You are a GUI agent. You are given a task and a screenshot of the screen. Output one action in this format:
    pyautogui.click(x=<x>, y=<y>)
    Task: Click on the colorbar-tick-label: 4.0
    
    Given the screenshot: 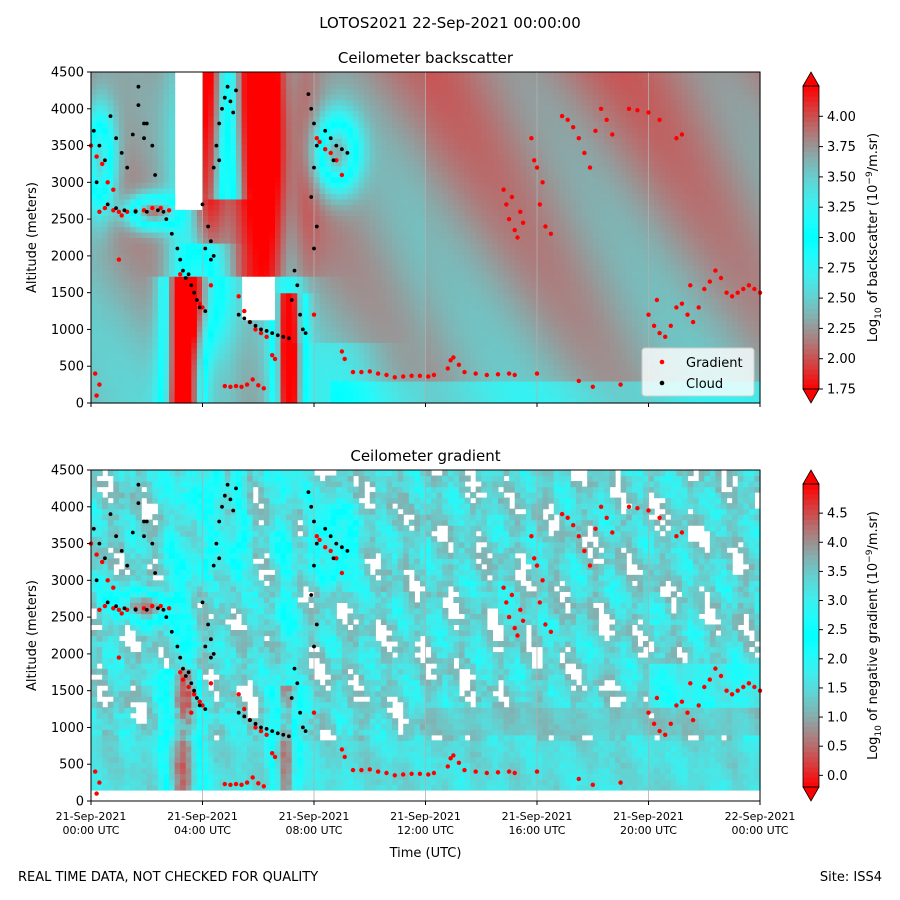 What is the action you would take?
    pyautogui.click(x=837, y=543)
    